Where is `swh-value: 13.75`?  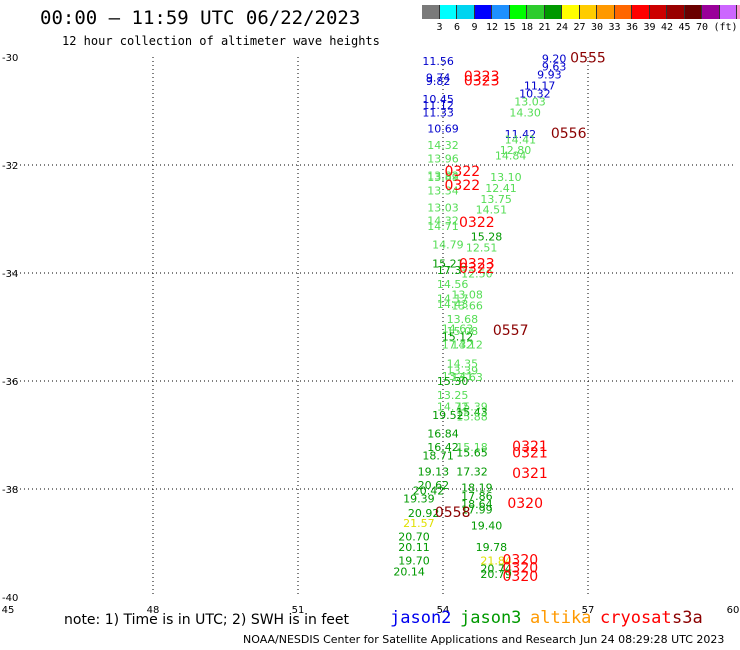 swh-value: 13.75 is located at coordinates (496, 199).